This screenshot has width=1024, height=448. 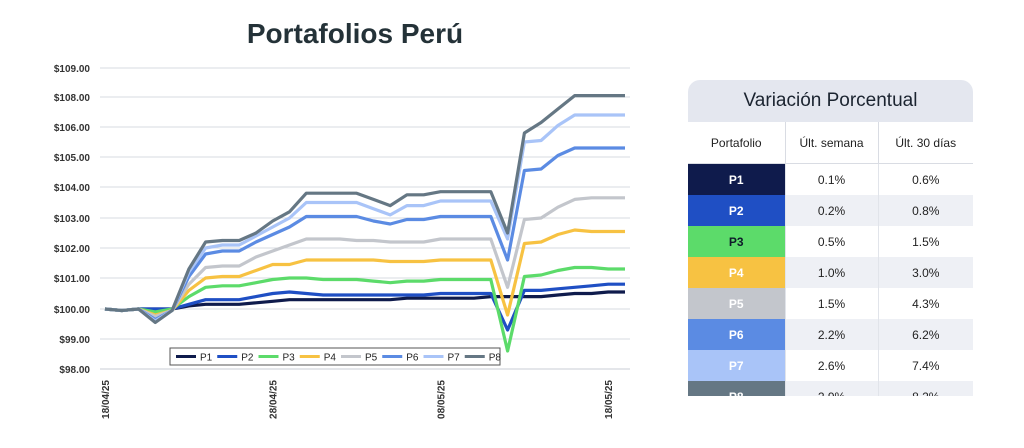 I want to click on legend: P1 P2 P3 P4 P5 P6 P7 P8, so click(x=335, y=356).